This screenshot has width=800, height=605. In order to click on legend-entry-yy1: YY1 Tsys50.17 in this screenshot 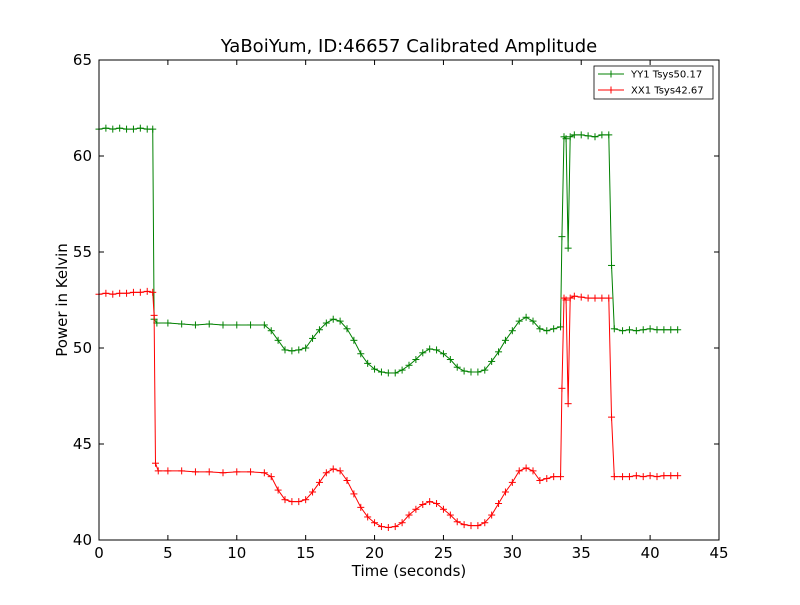, I will do `click(650, 75)`.